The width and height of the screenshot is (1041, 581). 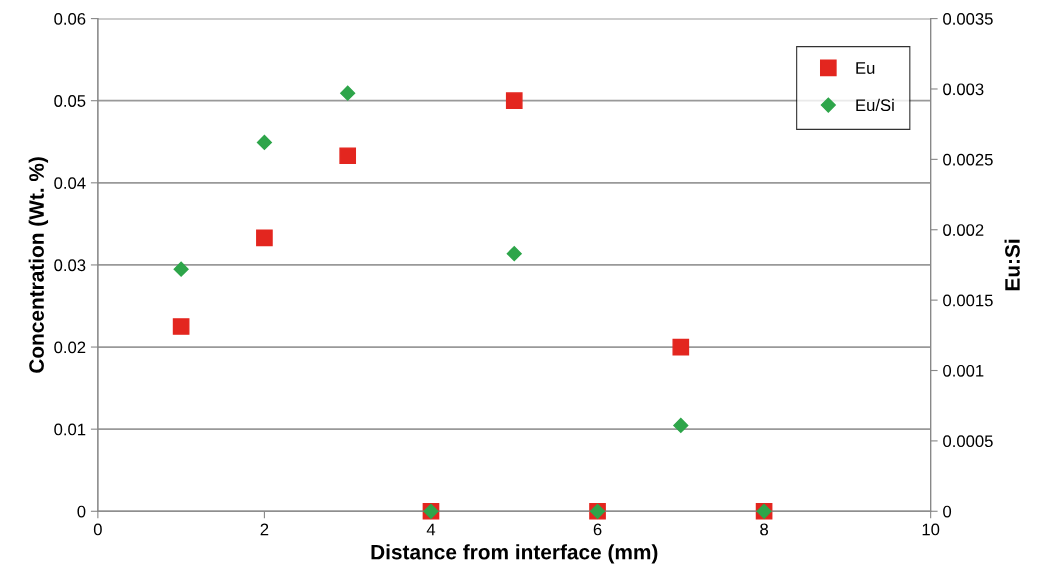 What do you see at coordinates (931, 529) in the screenshot?
I see `x-tick-label: 10` at bounding box center [931, 529].